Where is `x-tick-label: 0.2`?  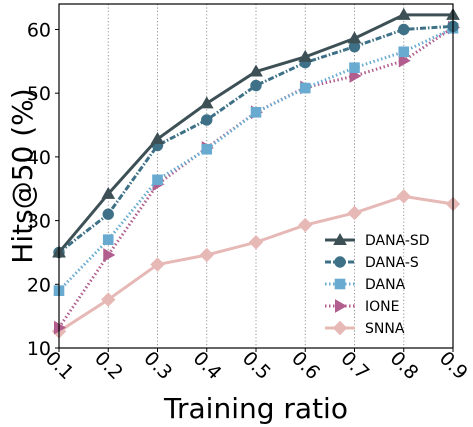
x-tick-label: 0.2 is located at coordinates (108, 365).